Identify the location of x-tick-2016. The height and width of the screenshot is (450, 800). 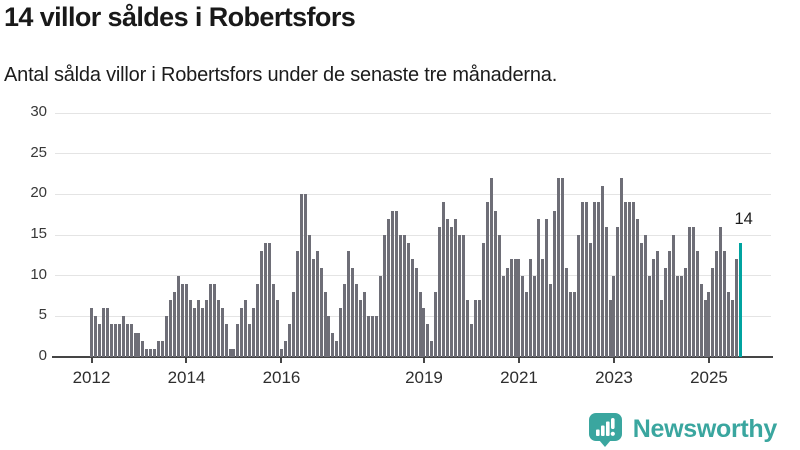
(281, 360).